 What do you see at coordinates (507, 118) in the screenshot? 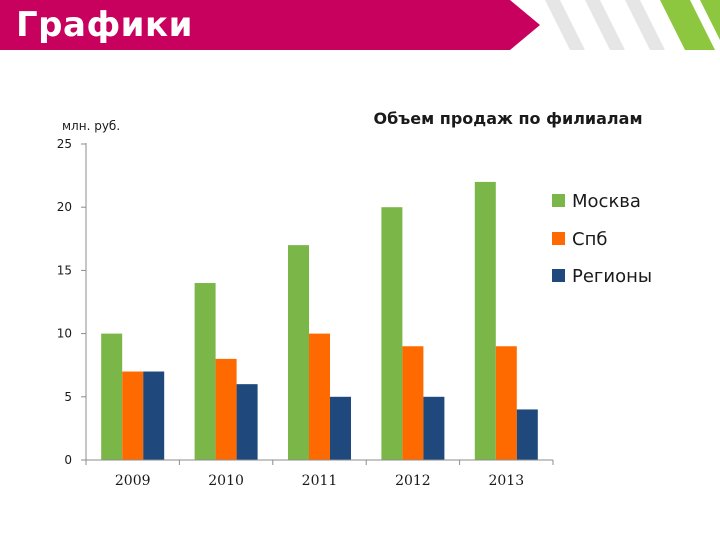
I see `chart-title: Объем продаж по филиалам` at bounding box center [507, 118].